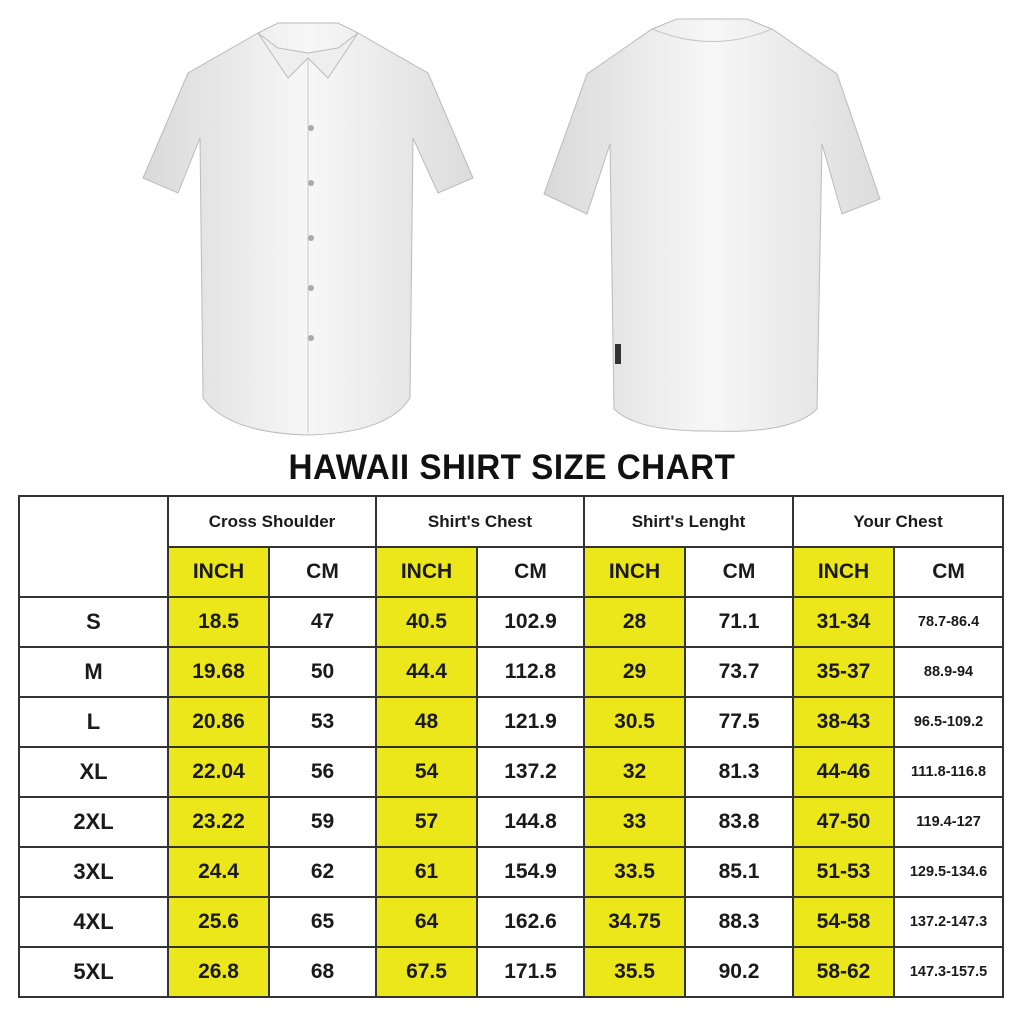  Describe the element at coordinates (322, 622) in the screenshot. I see `measurement-cell: 47` at that location.